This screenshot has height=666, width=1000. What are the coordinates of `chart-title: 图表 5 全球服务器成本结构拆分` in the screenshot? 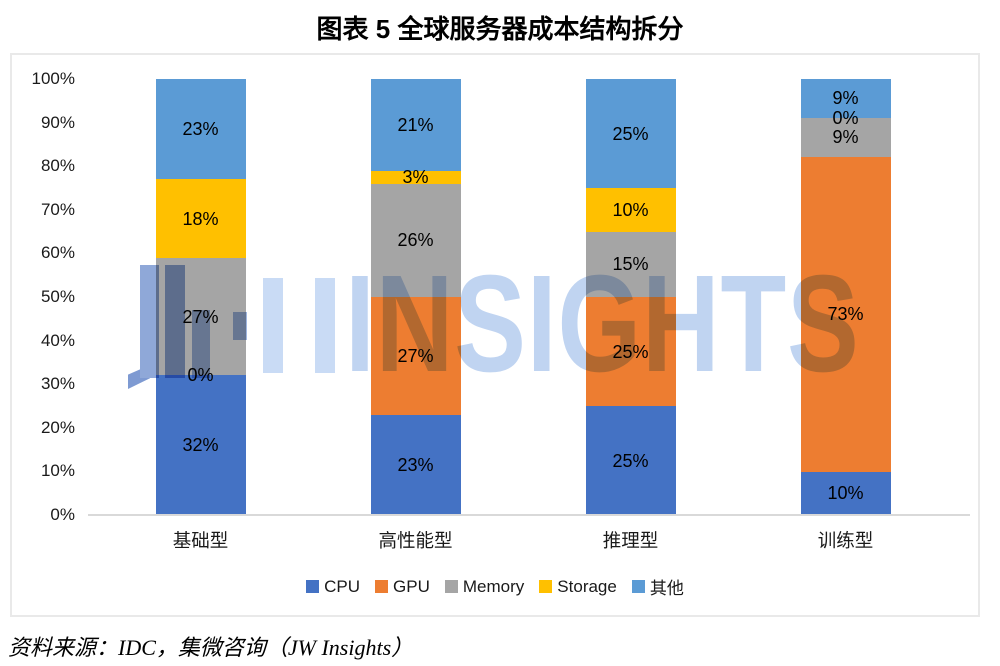 It's located at (500, 29).